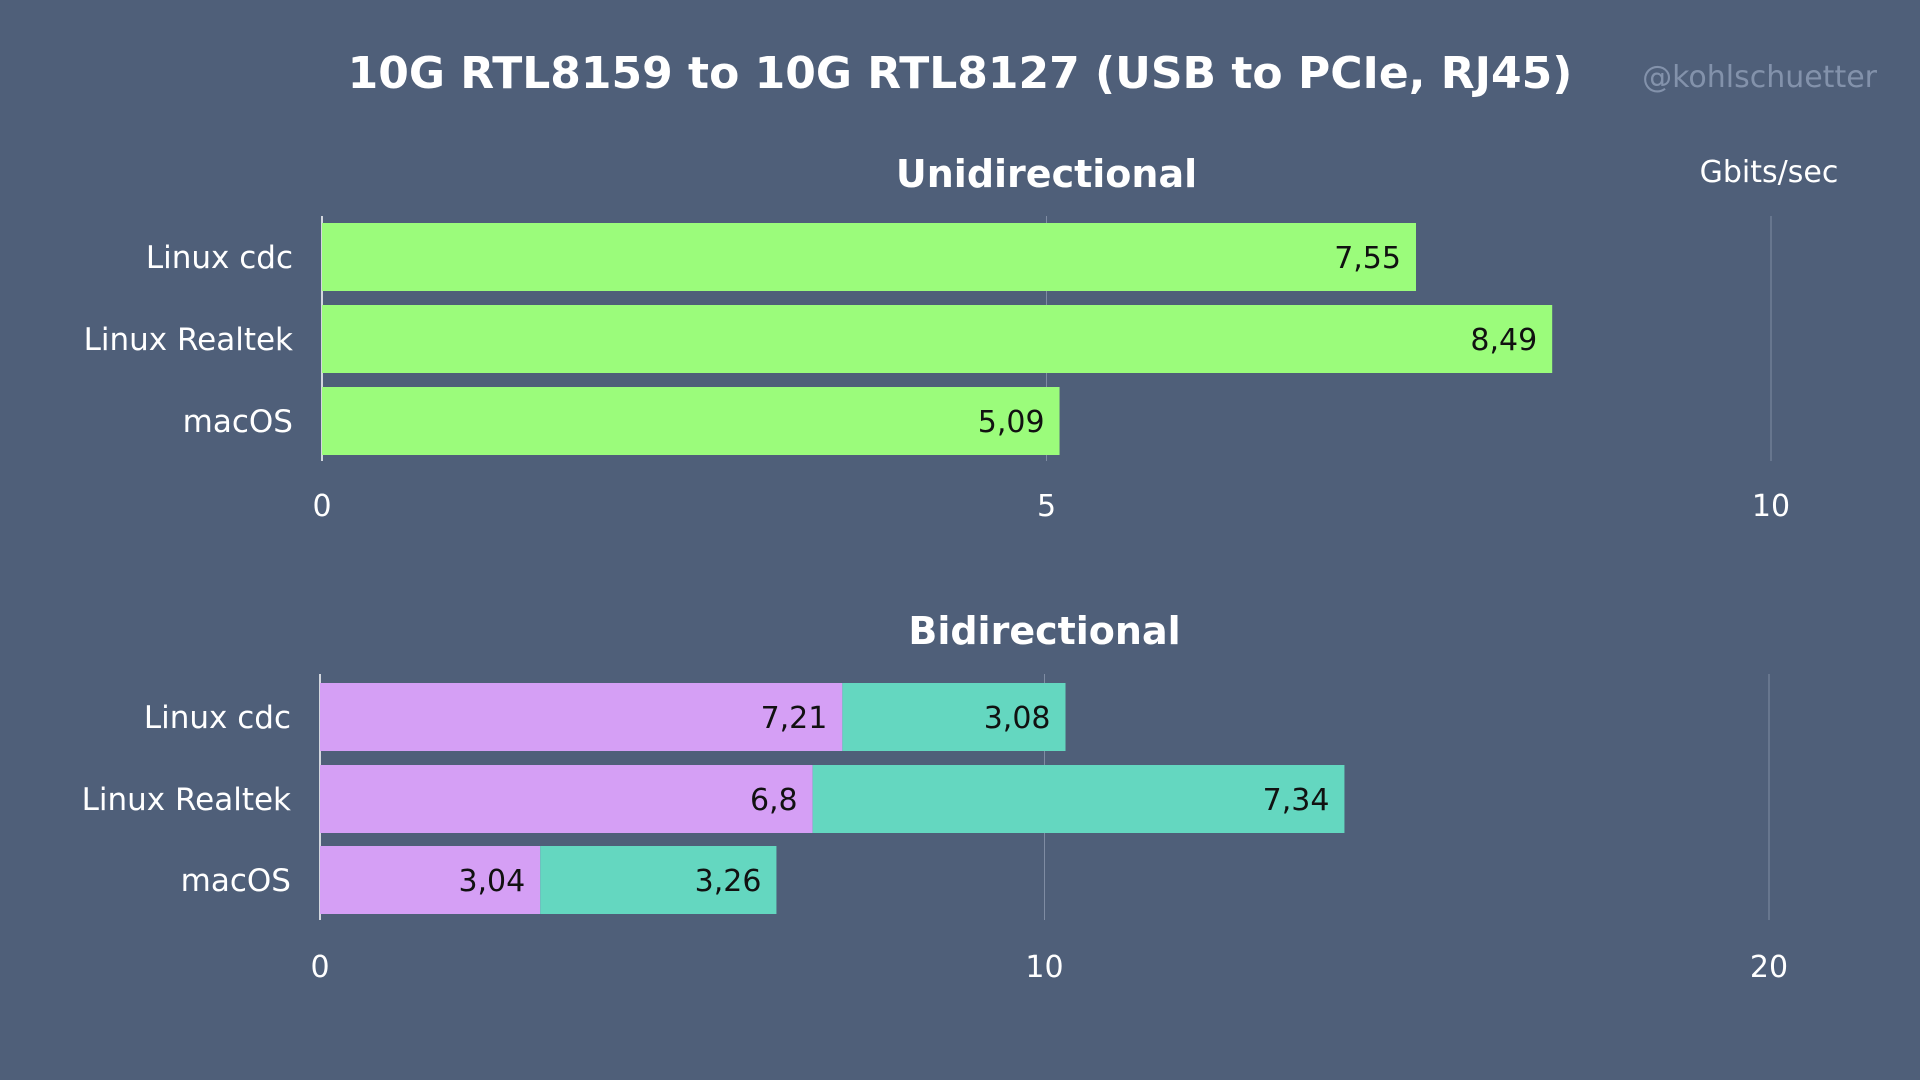  I want to click on panel-1-tick-label: 5, so click(1046, 506).